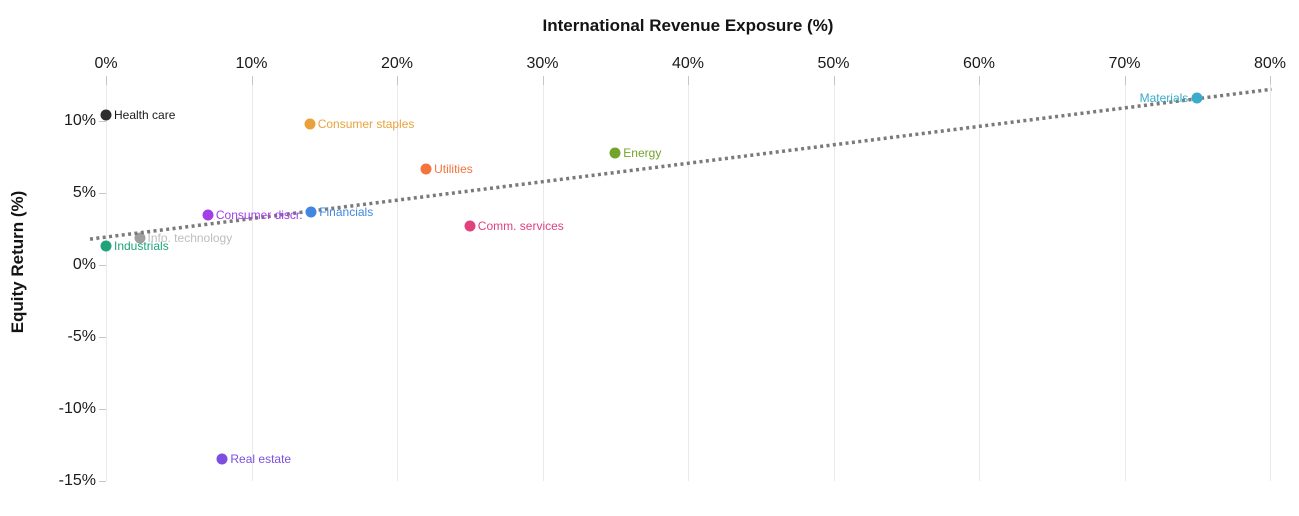 The height and width of the screenshot is (516, 1299). I want to click on y-axis-title: Equity Return (%), so click(17, 262).